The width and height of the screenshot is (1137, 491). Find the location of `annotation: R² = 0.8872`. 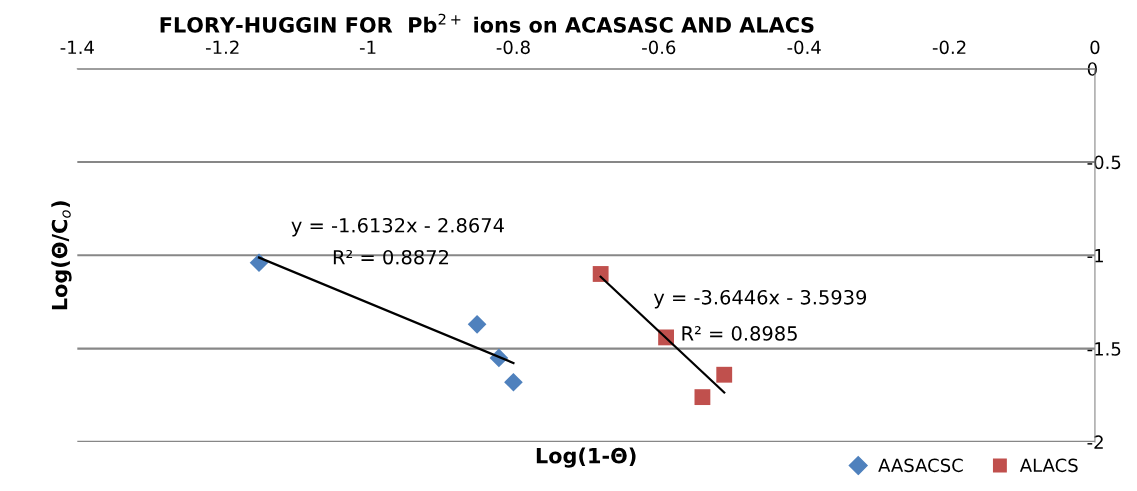

annotation: R² = 0.8872 is located at coordinates (391, 257).